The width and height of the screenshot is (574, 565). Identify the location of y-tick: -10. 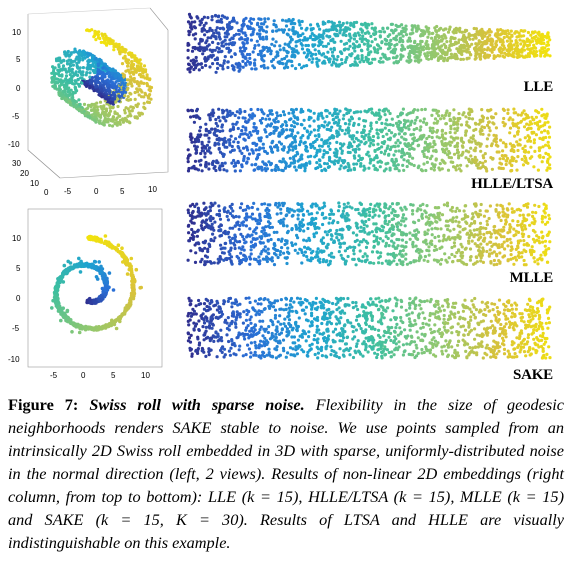
(14, 359).